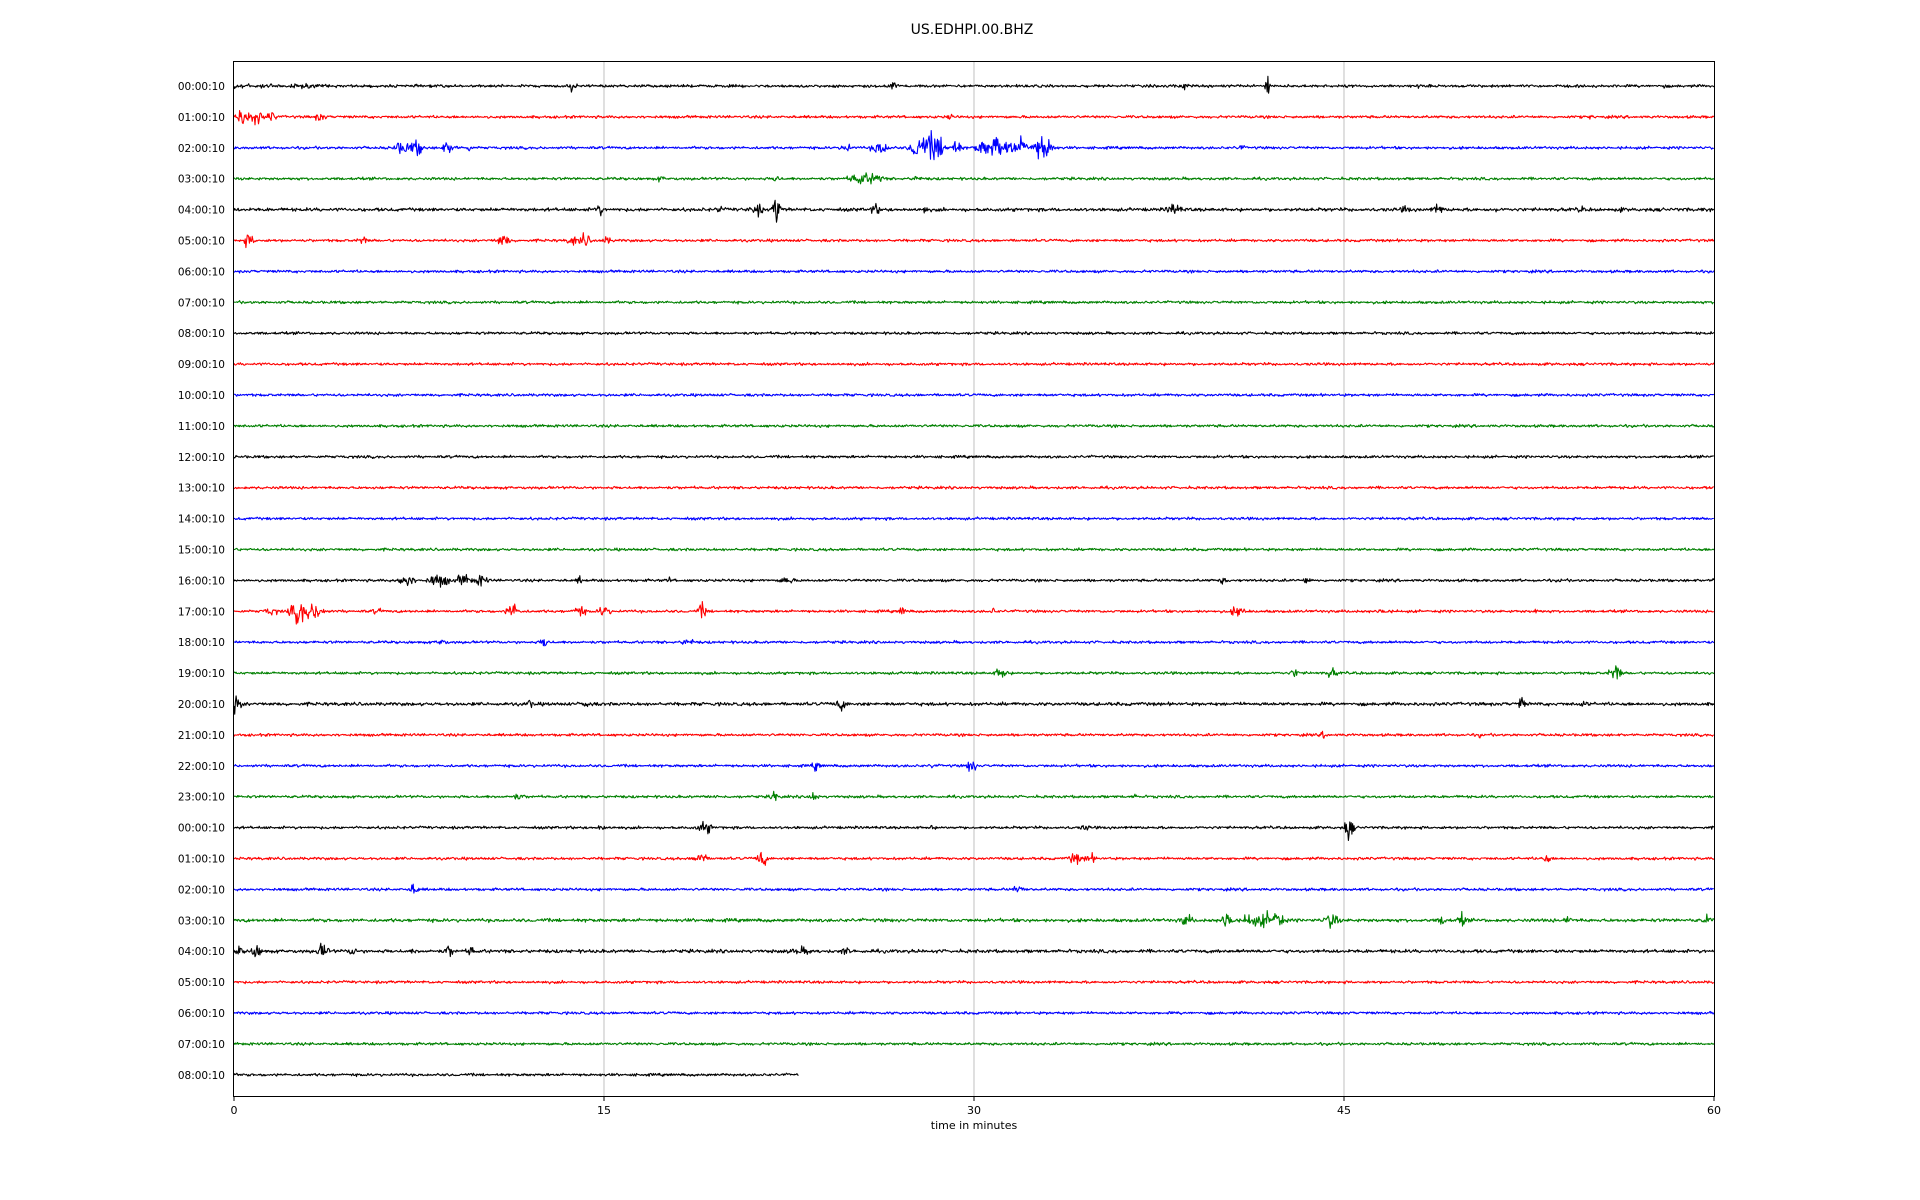 Image resolution: width=1920 pixels, height=1200 pixels. Describe the element at coordinates (201, 643) in the screenshot. I see `row-label-18: 18:00:10` at that location.